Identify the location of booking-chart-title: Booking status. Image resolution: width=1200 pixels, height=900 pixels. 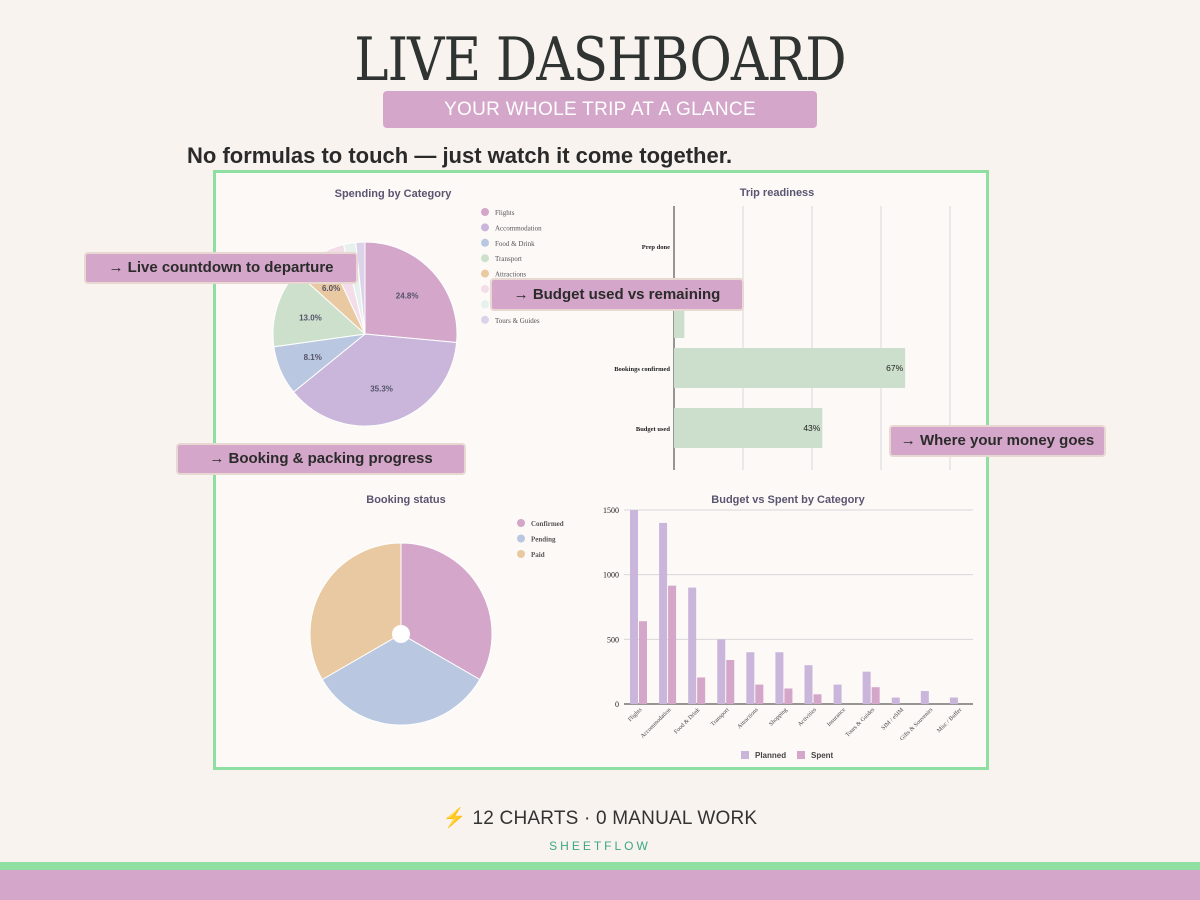
(405, 500).